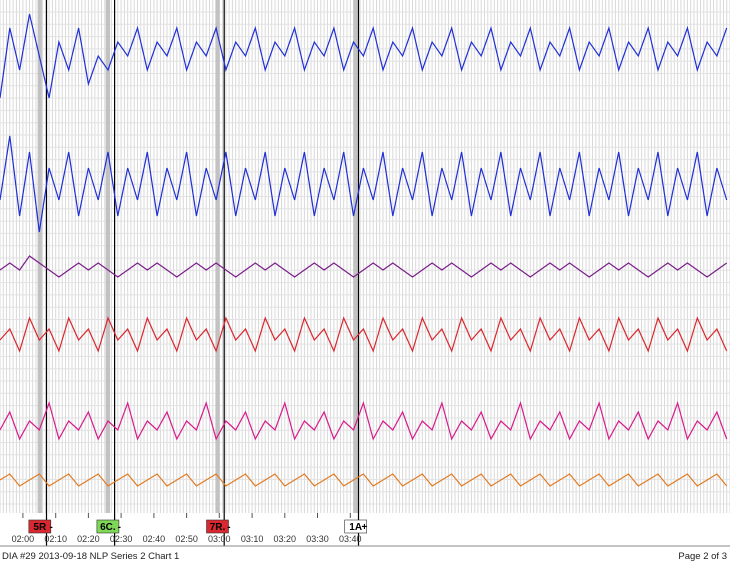 This screenshot has height=564, width=730. Describe the element at coordinates (285, 539) in the screenshot. I see `time-label: 03:20` at that location.